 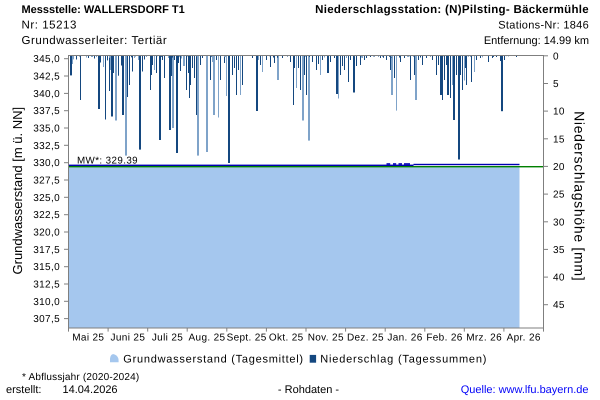 I want to click on svg-text: Jan. 26, so click(x=404, y=337).